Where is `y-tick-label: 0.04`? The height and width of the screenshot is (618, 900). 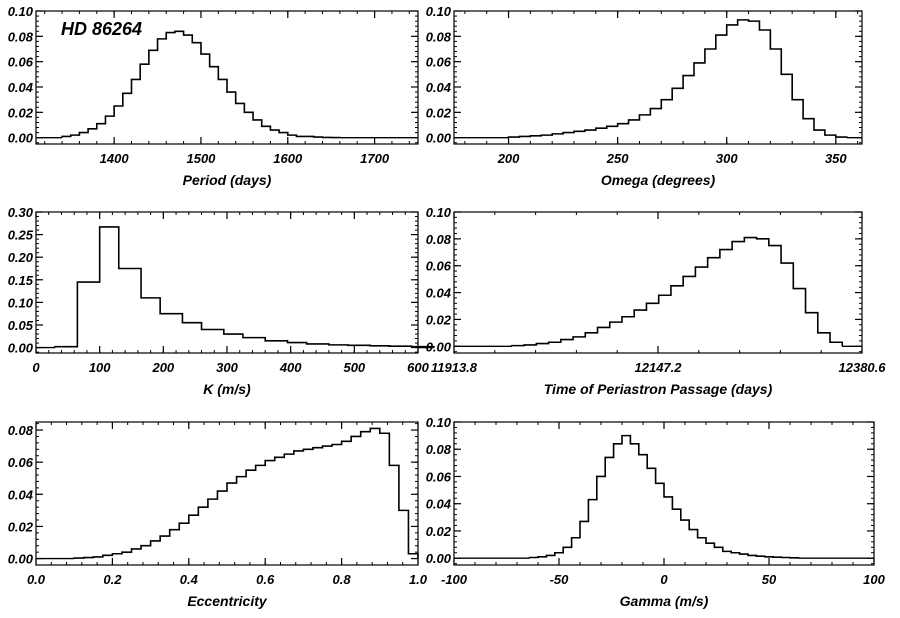
y-tick-label: 0.04 is located at coordinates (439, 87).